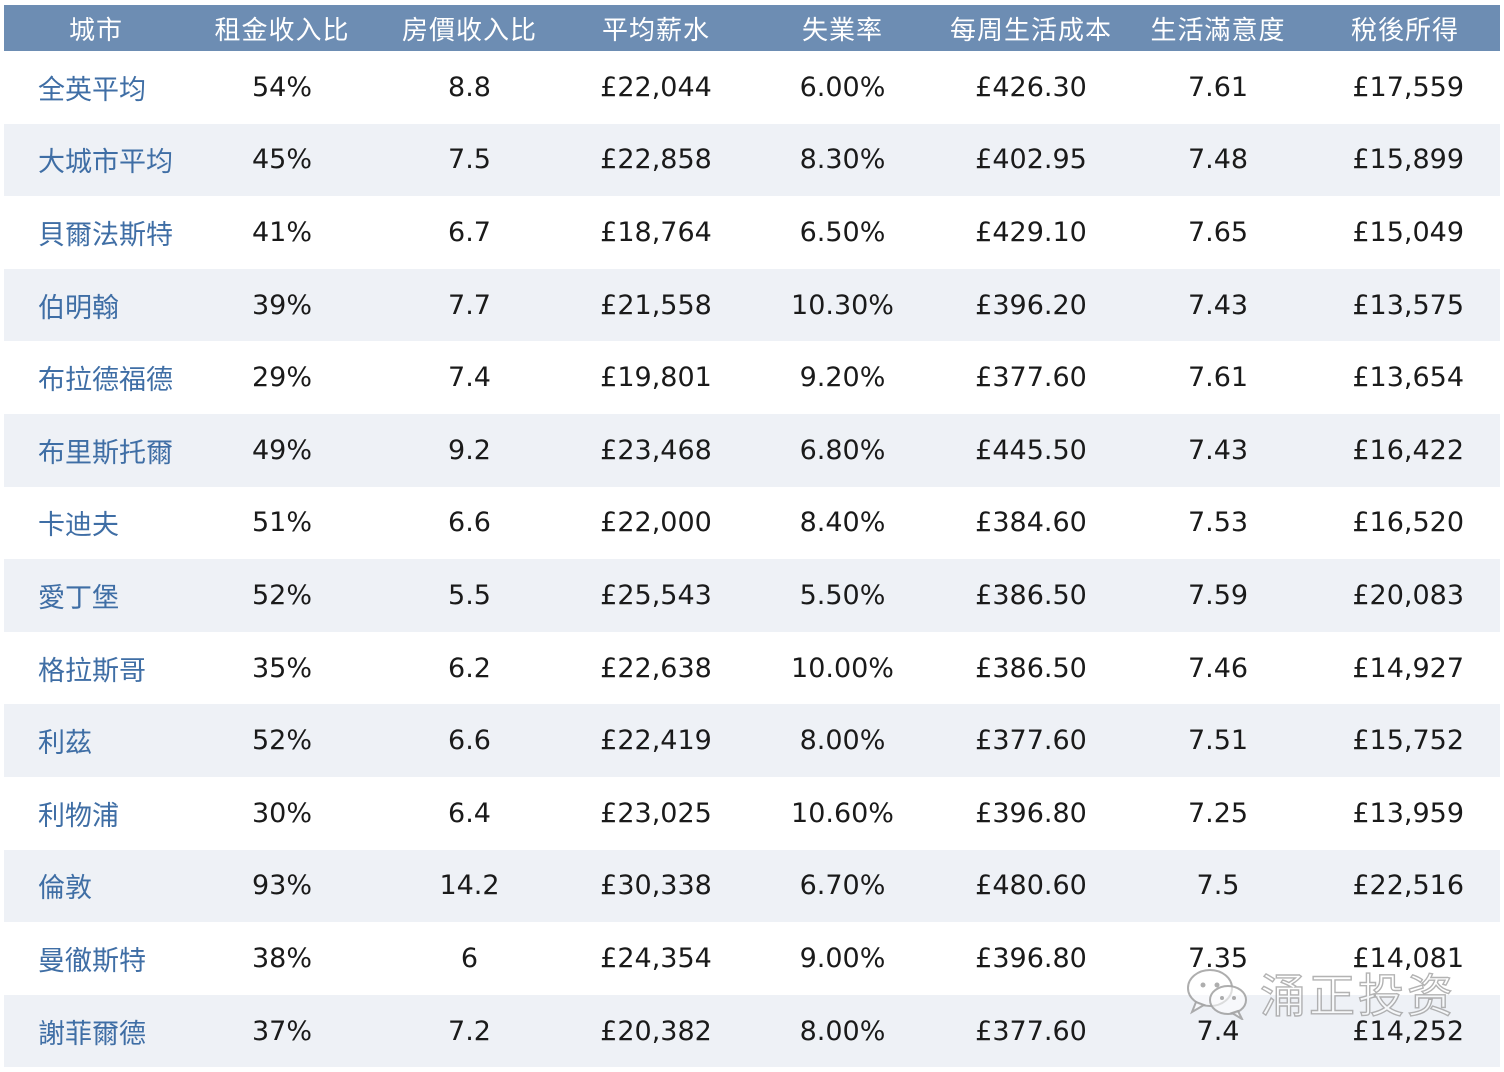  I want to click on table-row: 伯明翰 39% 7.7 £21,558 10.30% £396.20 7.43 £13,575, so click(752, 305).